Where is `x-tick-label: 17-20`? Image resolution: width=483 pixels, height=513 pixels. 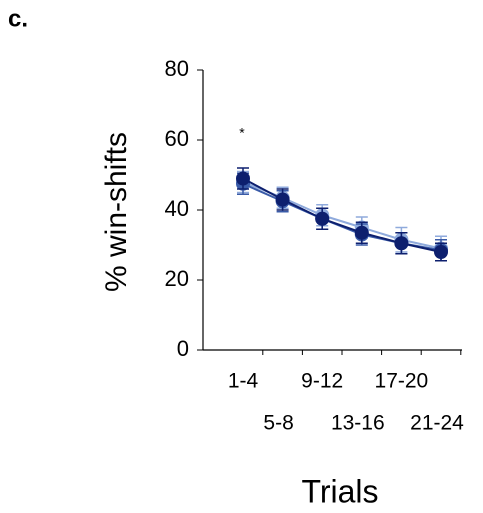 x-tick-label: 17-20 is located at coordinates (402, 381).